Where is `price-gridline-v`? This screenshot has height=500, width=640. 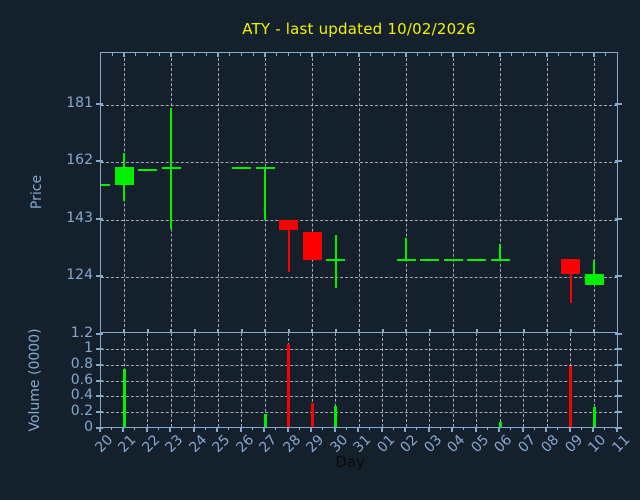
price-gridline-v is located at coordinates (406, 192).